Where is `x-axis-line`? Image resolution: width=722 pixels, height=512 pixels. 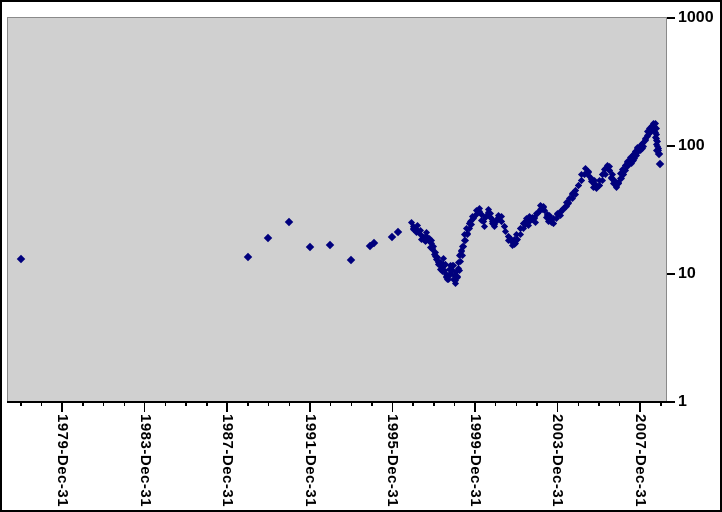 x-axis-line is located at coordinates (337, 402).